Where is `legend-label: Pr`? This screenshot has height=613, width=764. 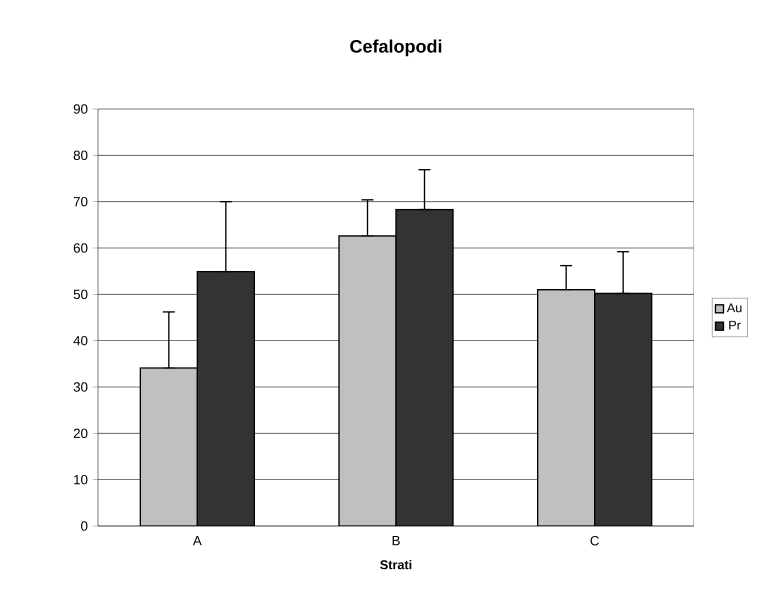
legend-label: Pr is located at coordinates (735, 325).